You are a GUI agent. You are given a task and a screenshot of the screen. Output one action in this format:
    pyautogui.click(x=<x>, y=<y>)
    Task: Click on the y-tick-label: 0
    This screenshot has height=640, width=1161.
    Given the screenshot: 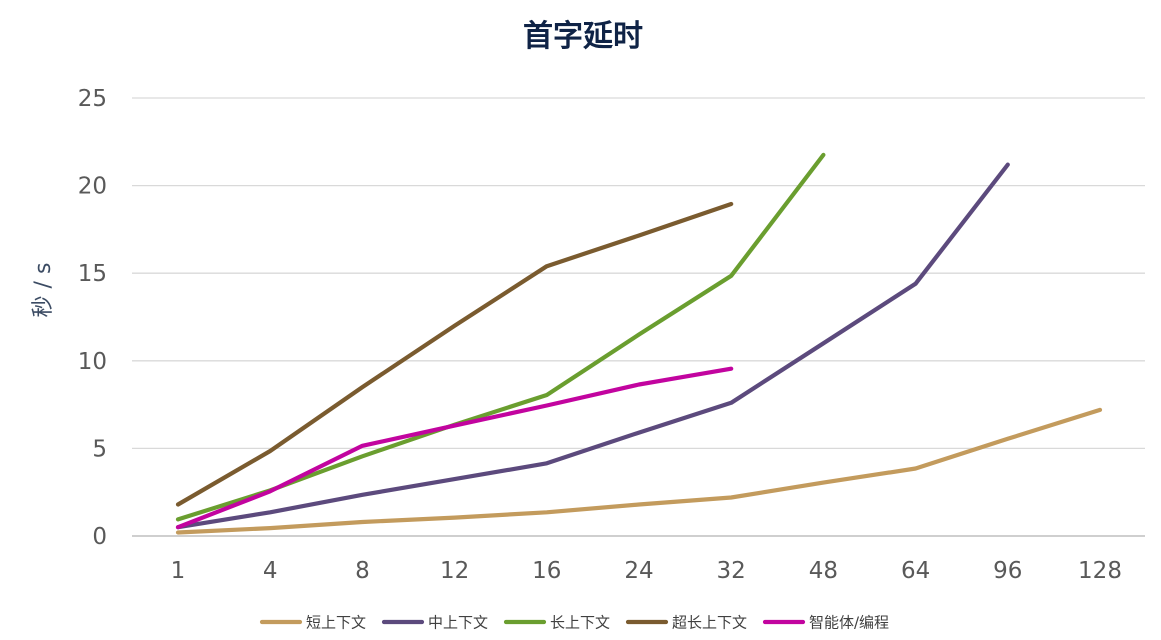 What is the action you would take?
    pyautogui.click(x=99, y=537)
    